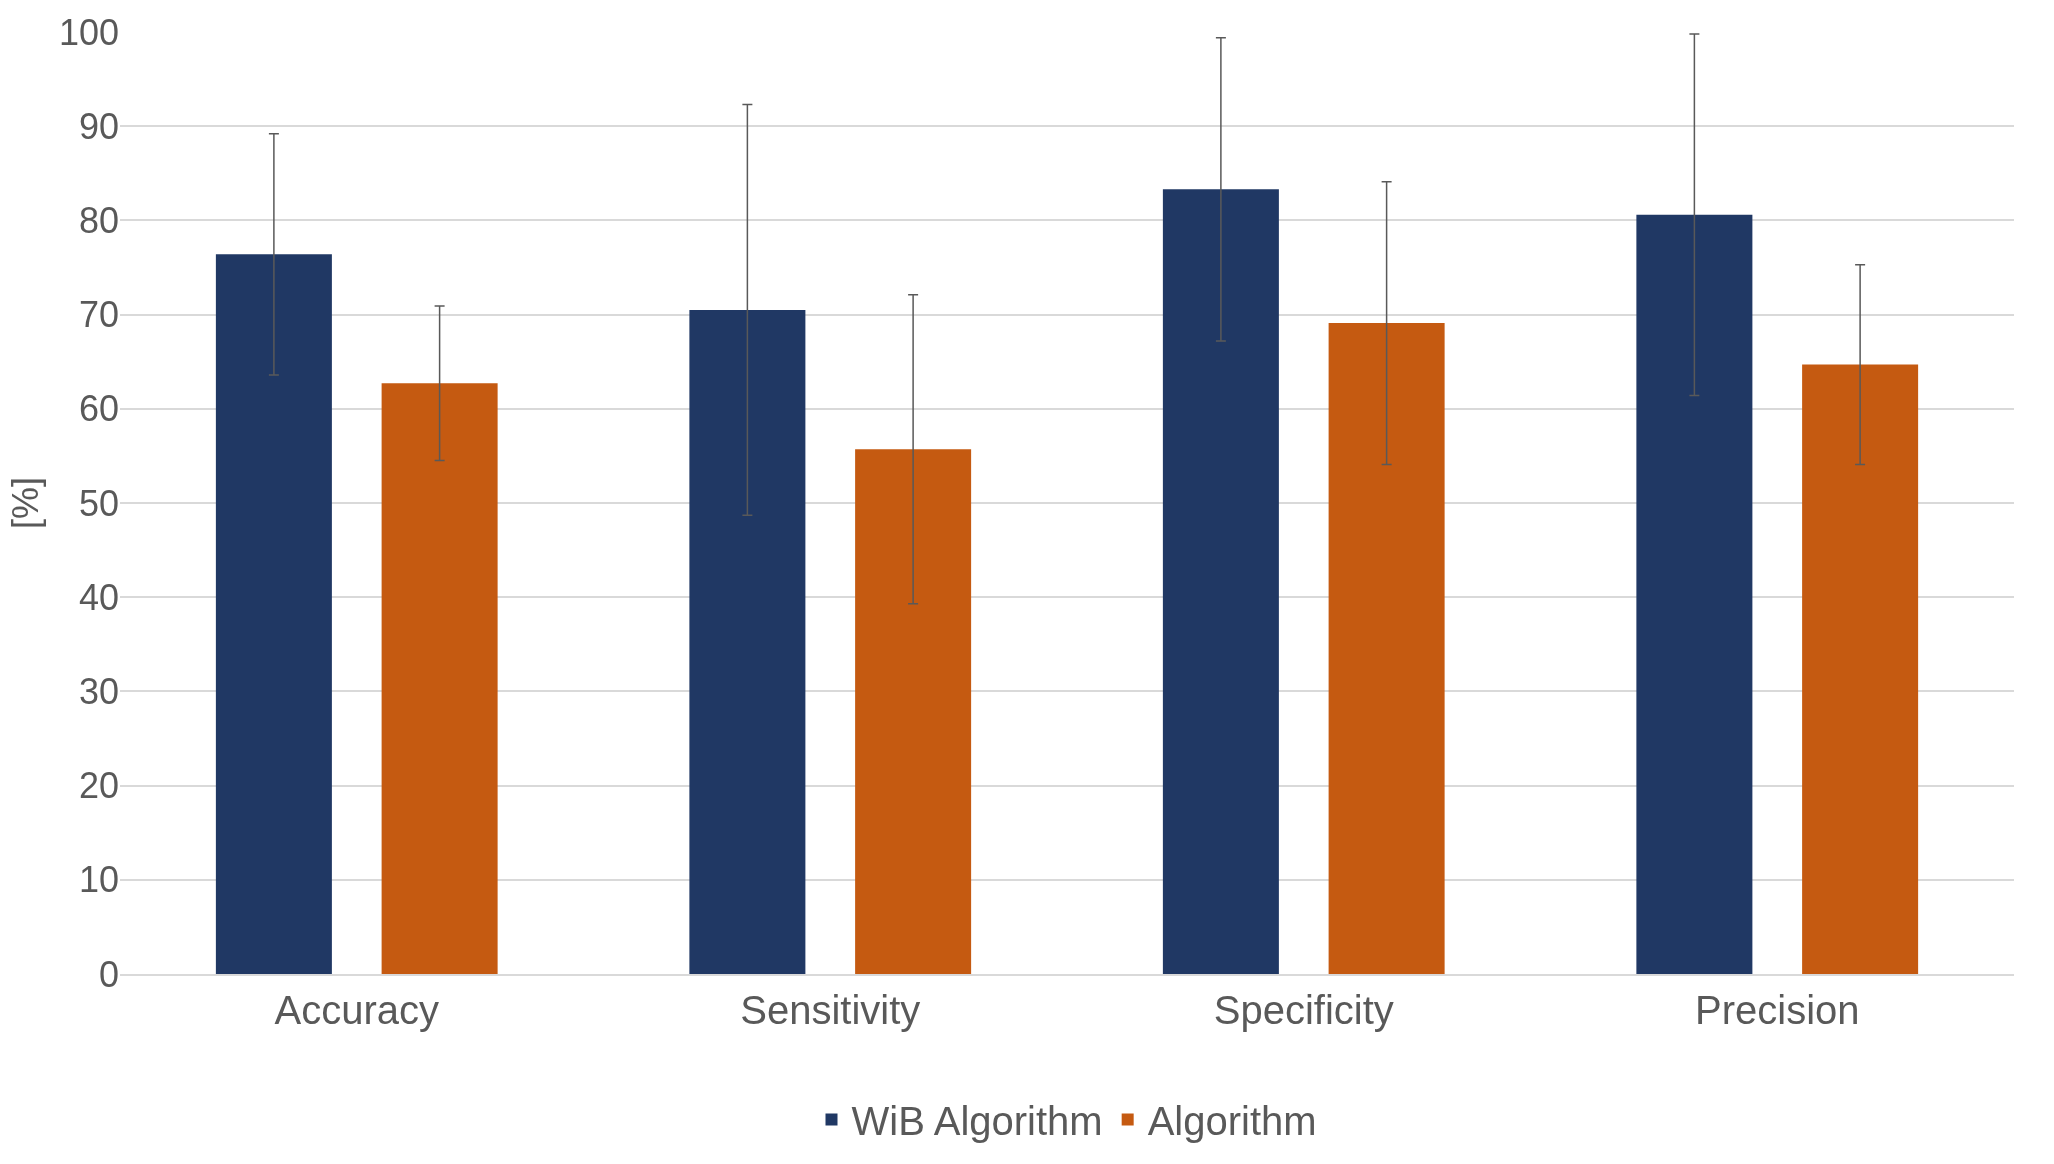 The width and height of the screenshot is (2054, 1164). Describe the element at coordinates (356, 1010) in the screenshot. I see `x-tick-label: Accuracy` at that location.